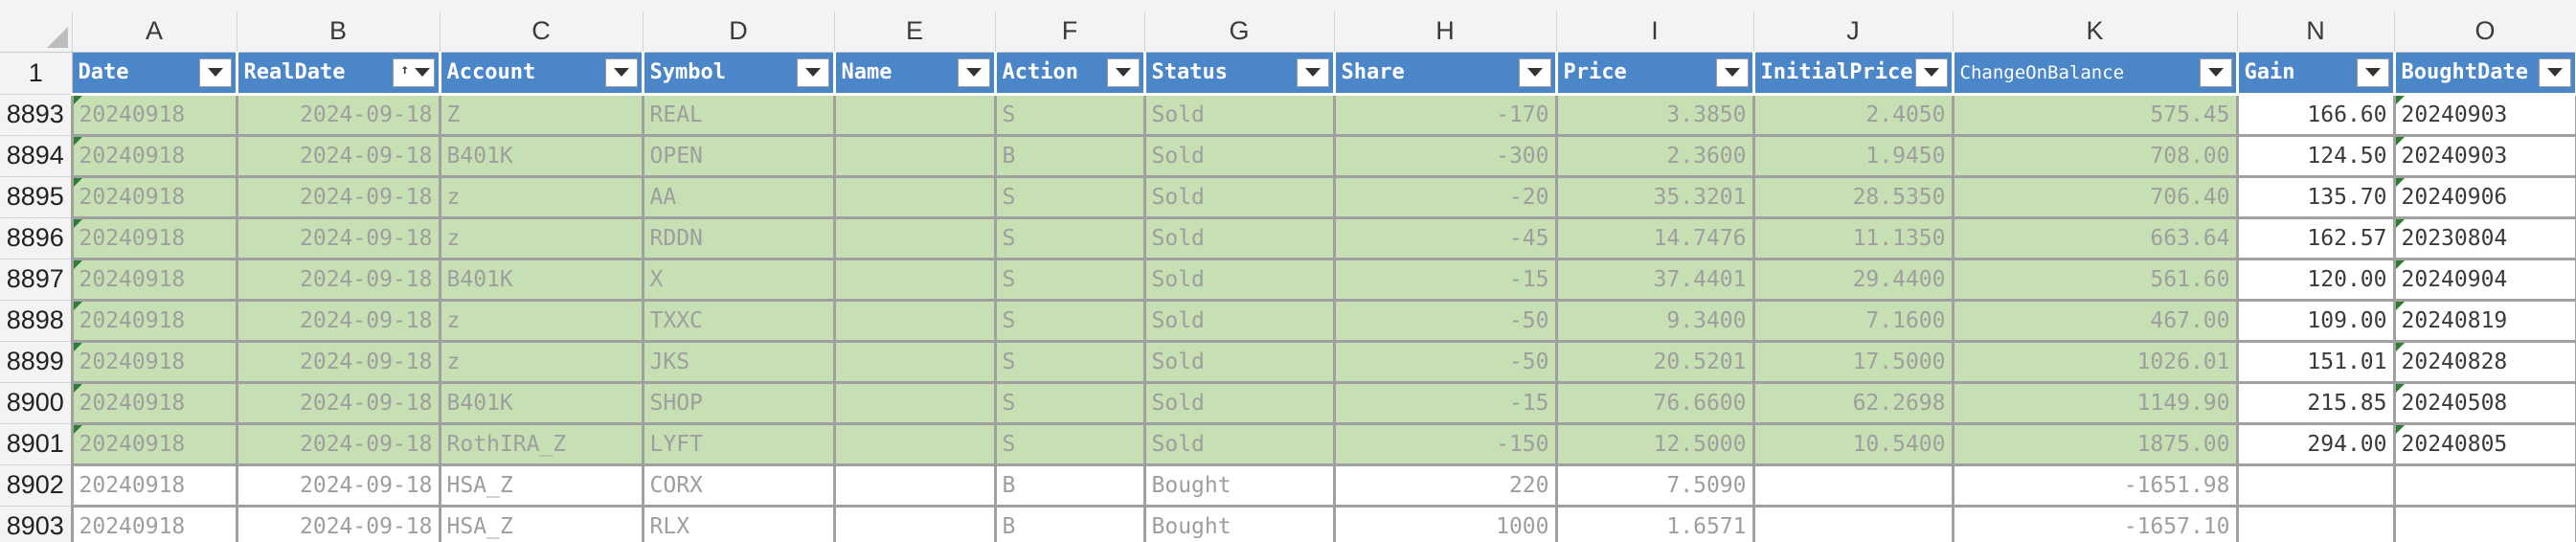 The image size is (2576, 542). Describe the element at coordinates (1445, 443) in the screenshot. I see `cell-share: -150` at that location.